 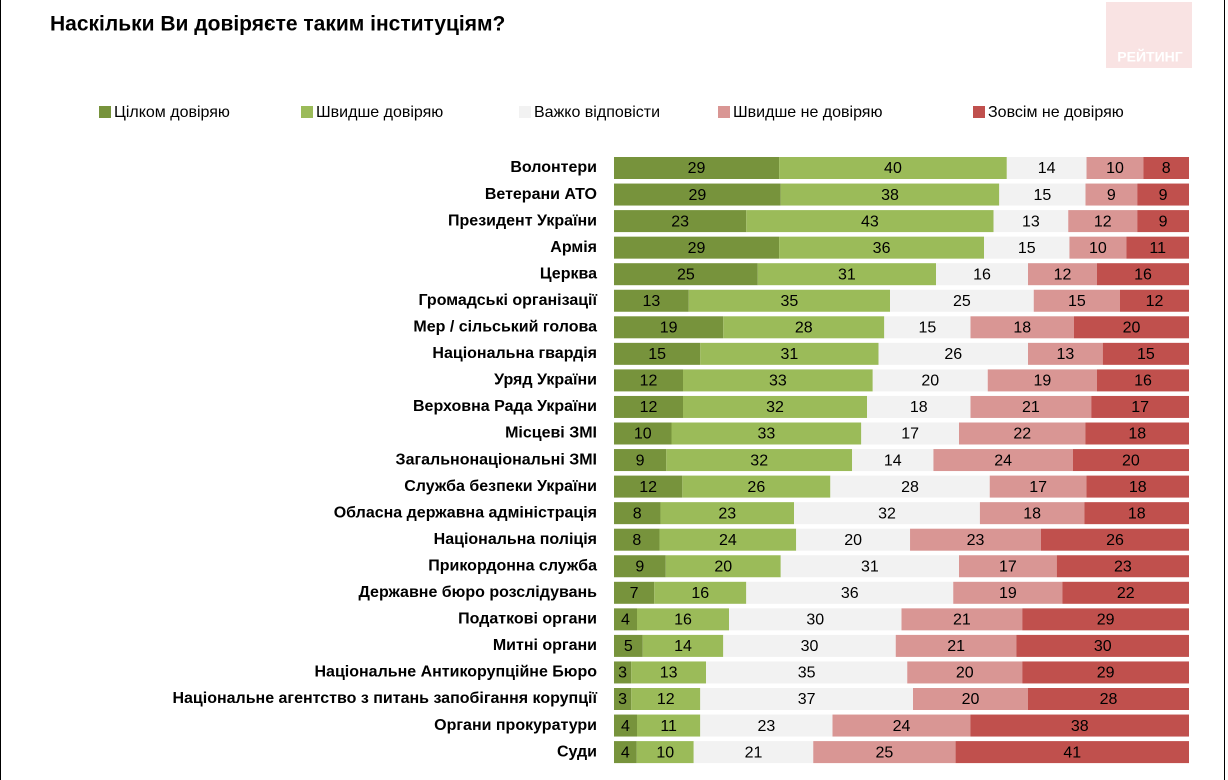 What do you see at coordinates (515, 725) in the screenshot?
I see `category-label: Органи прокуратури` at bounding box center [515, 725].